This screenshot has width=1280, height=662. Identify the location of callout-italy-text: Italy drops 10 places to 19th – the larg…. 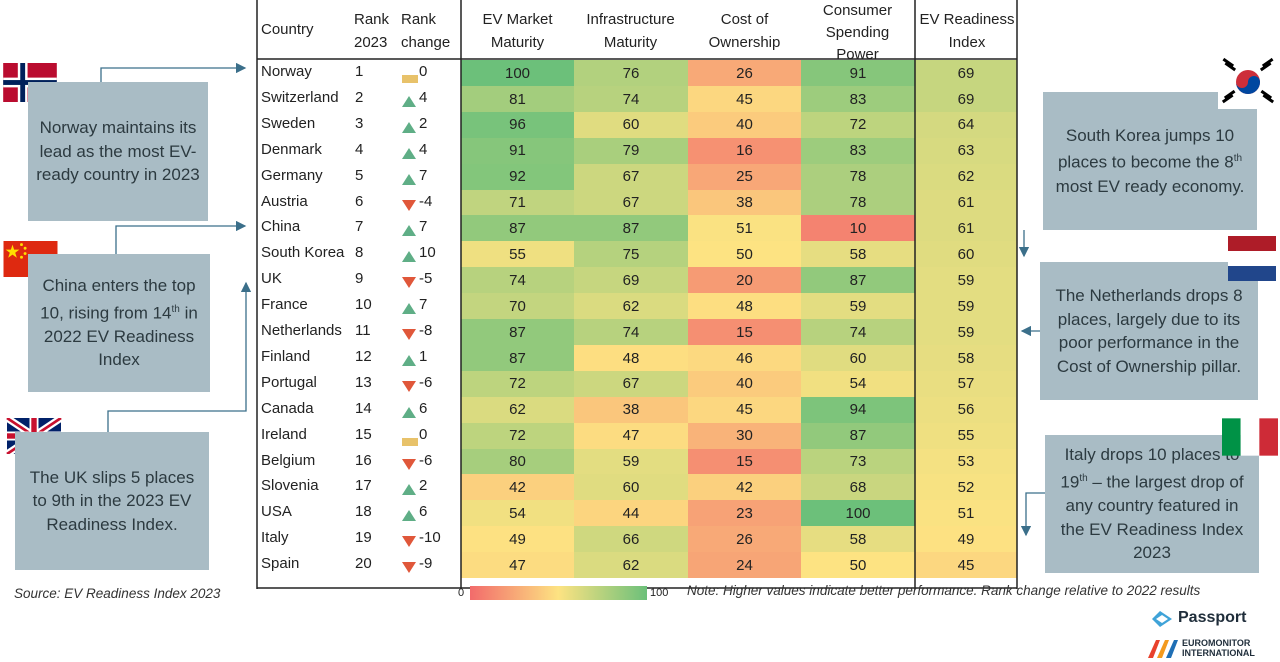
(1152, 504).